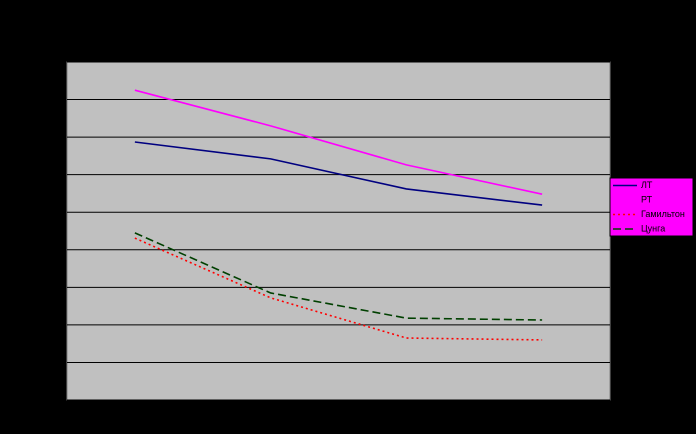 This screenshot has height=434, width=696. What do you see at coordinates (653, 228) in the screenshot?
I see `legend-label: Цунга` at bounding box center [653, 228].